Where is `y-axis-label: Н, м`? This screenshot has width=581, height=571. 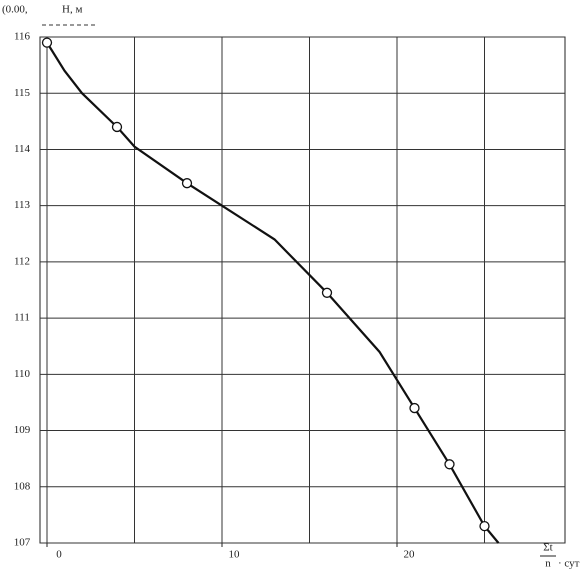
y-axis-label: Н, м is located at coordinates (72, 10).